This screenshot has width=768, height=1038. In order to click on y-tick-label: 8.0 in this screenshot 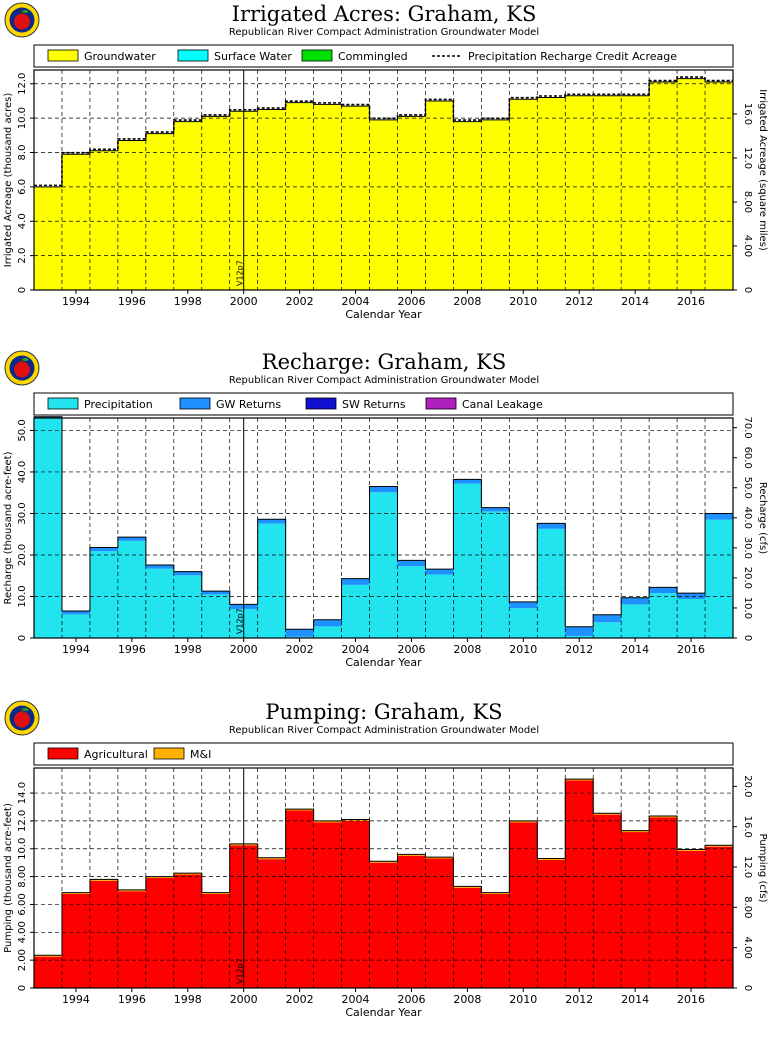, I will do `click(22, 153)`.